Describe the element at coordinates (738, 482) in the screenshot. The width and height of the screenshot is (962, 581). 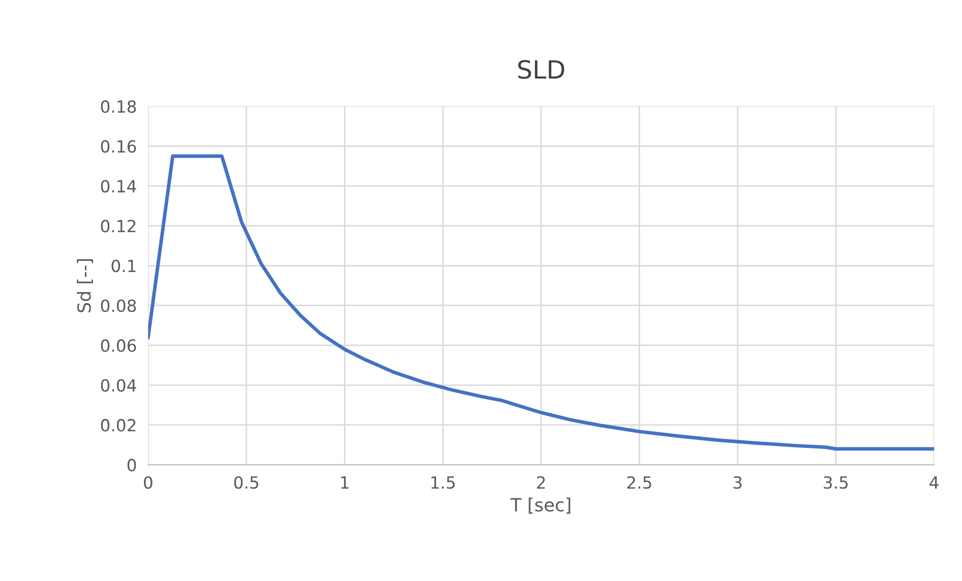
I see `x-tick-label: 3` at that location.